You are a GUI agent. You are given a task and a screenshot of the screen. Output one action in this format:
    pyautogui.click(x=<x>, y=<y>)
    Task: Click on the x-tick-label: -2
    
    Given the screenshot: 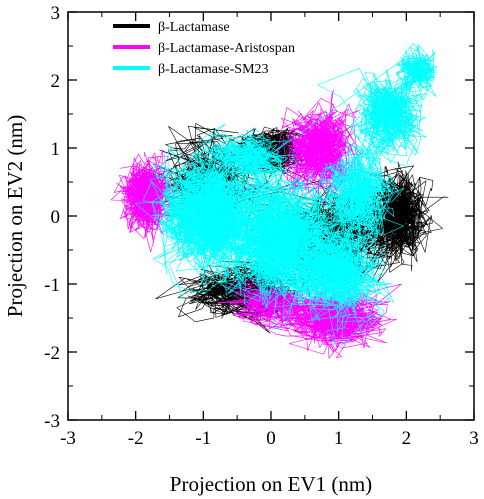 What is the action you would take?
    pyautogui.click(x=136, y=438)
    